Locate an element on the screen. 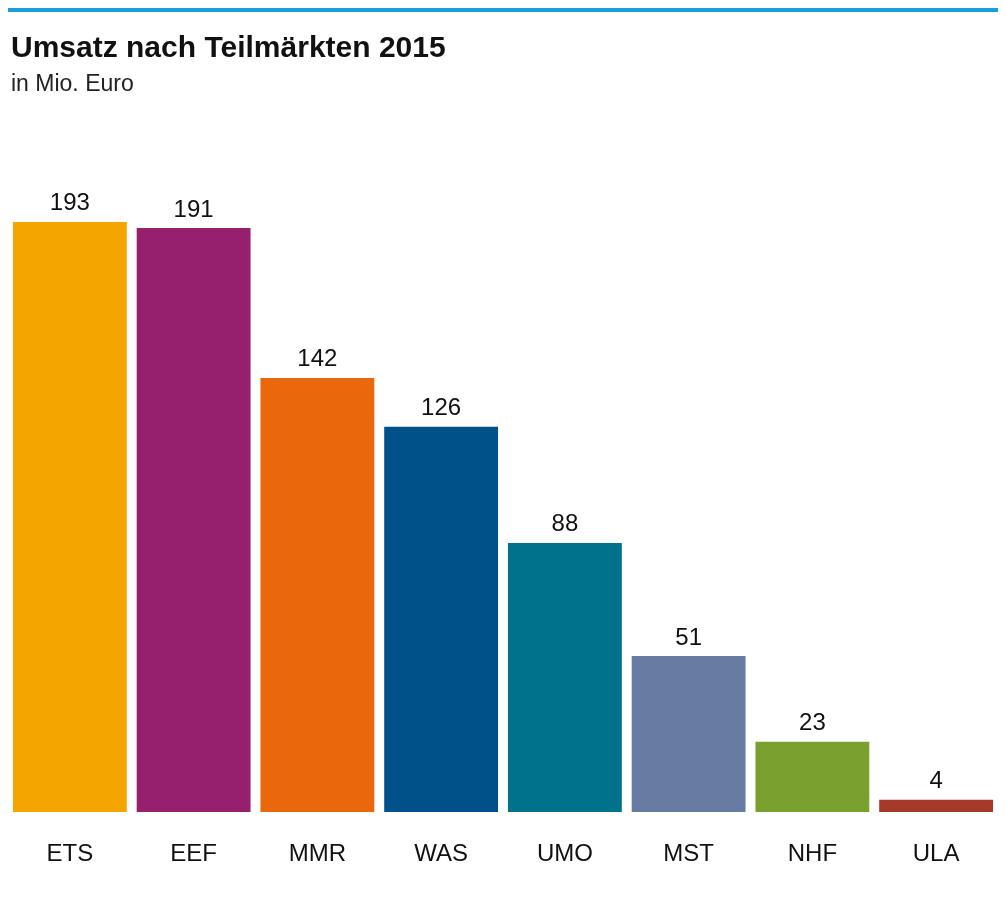  data-label: 23 is located at coordinates (812, 722).